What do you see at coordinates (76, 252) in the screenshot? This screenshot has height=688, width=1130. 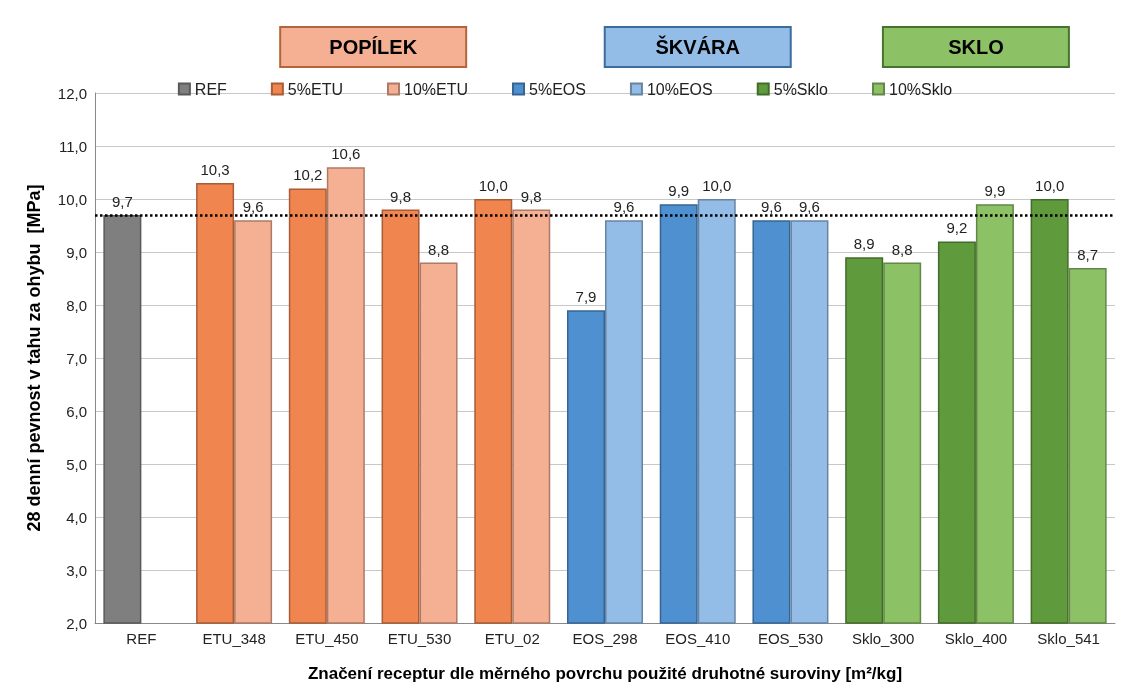 I see `y-tick-label: 9,0` at bounding box center [76, 252].